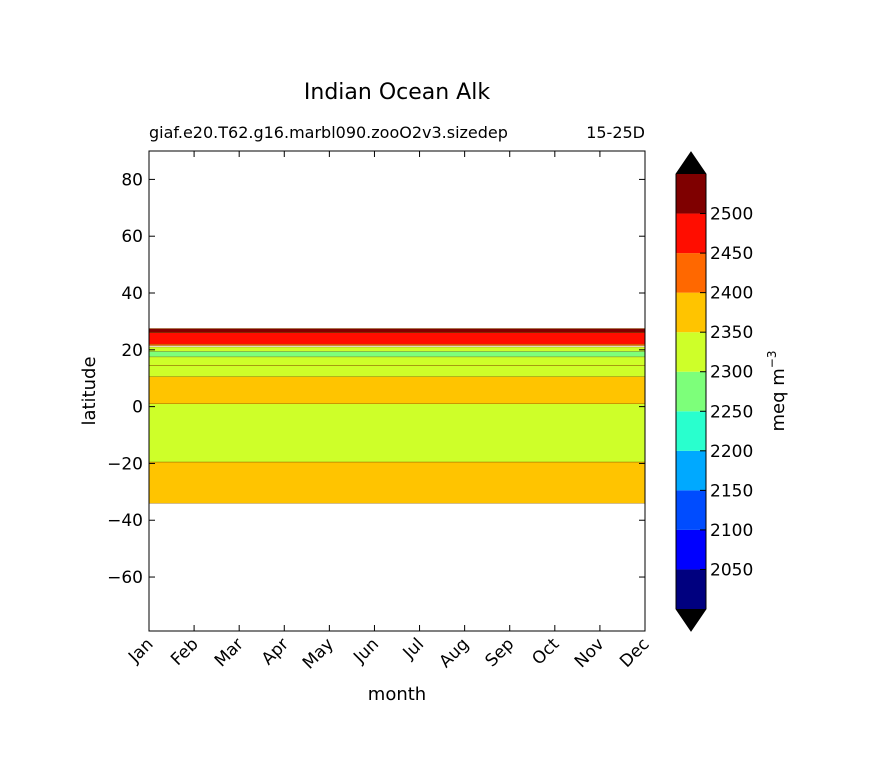 This screenshot has width=870, height=783. Describe the element at coordinates (590, 653) in the screenshot. I see `x-tick-label: Nov` at that location.